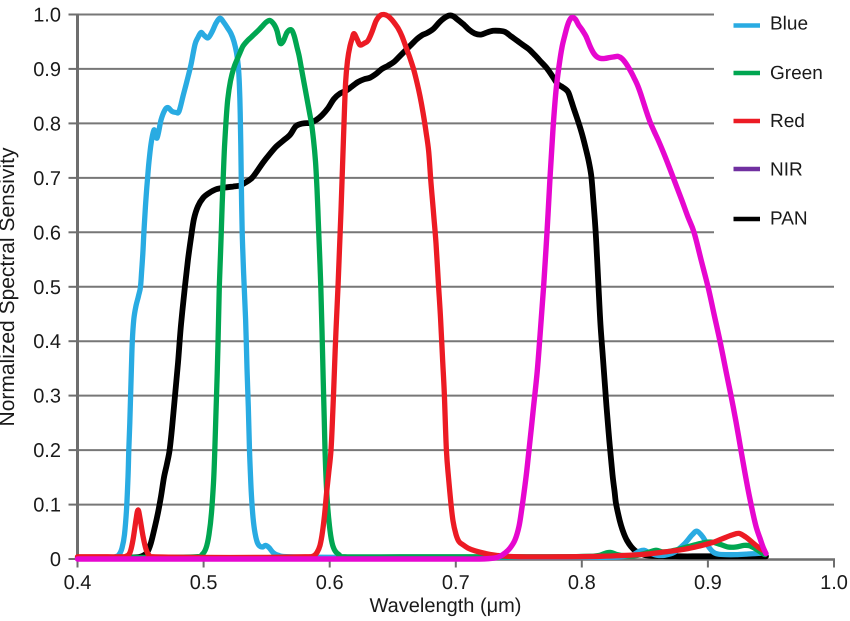 The width and height of the screenshot is (850, 621). I want to click on svg-text: NIR, so click(786, 169).